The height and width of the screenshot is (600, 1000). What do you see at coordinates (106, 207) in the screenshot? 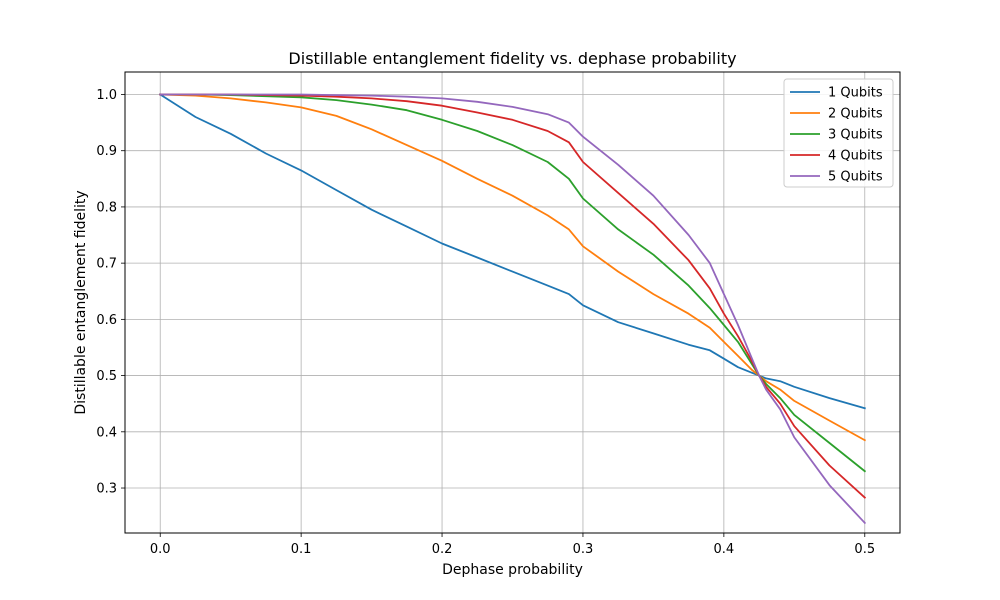
I see `y-tick-label: 0.8` at bounding box center [106, 207].